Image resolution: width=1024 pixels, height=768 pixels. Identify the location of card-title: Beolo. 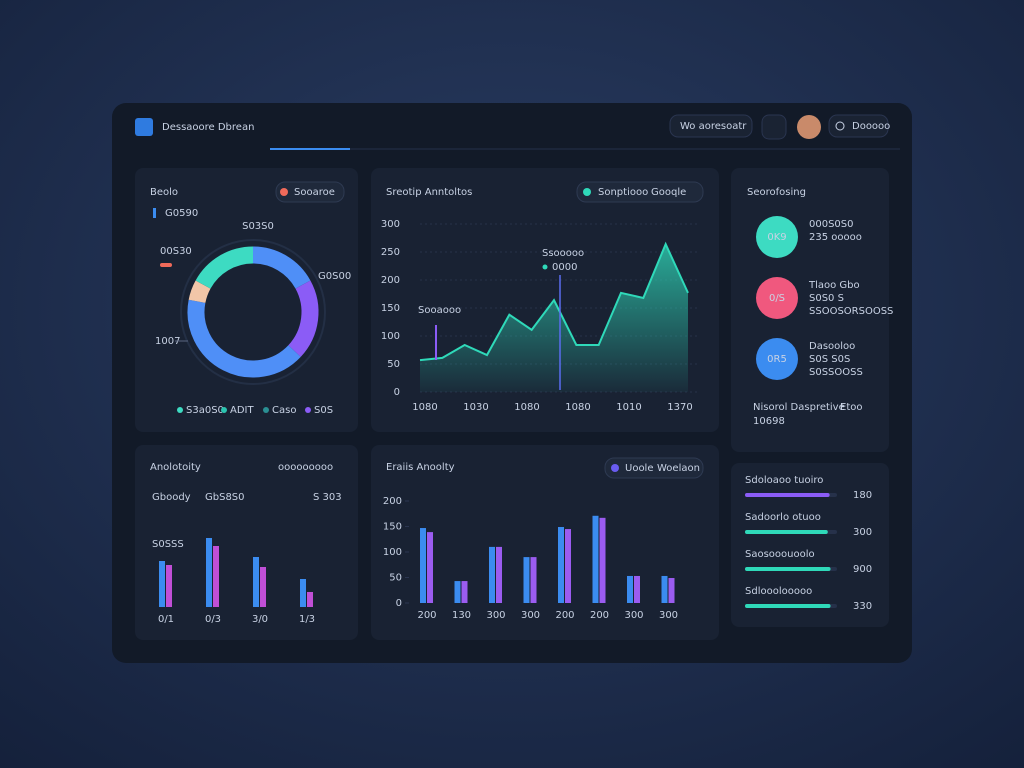
(164, 192).